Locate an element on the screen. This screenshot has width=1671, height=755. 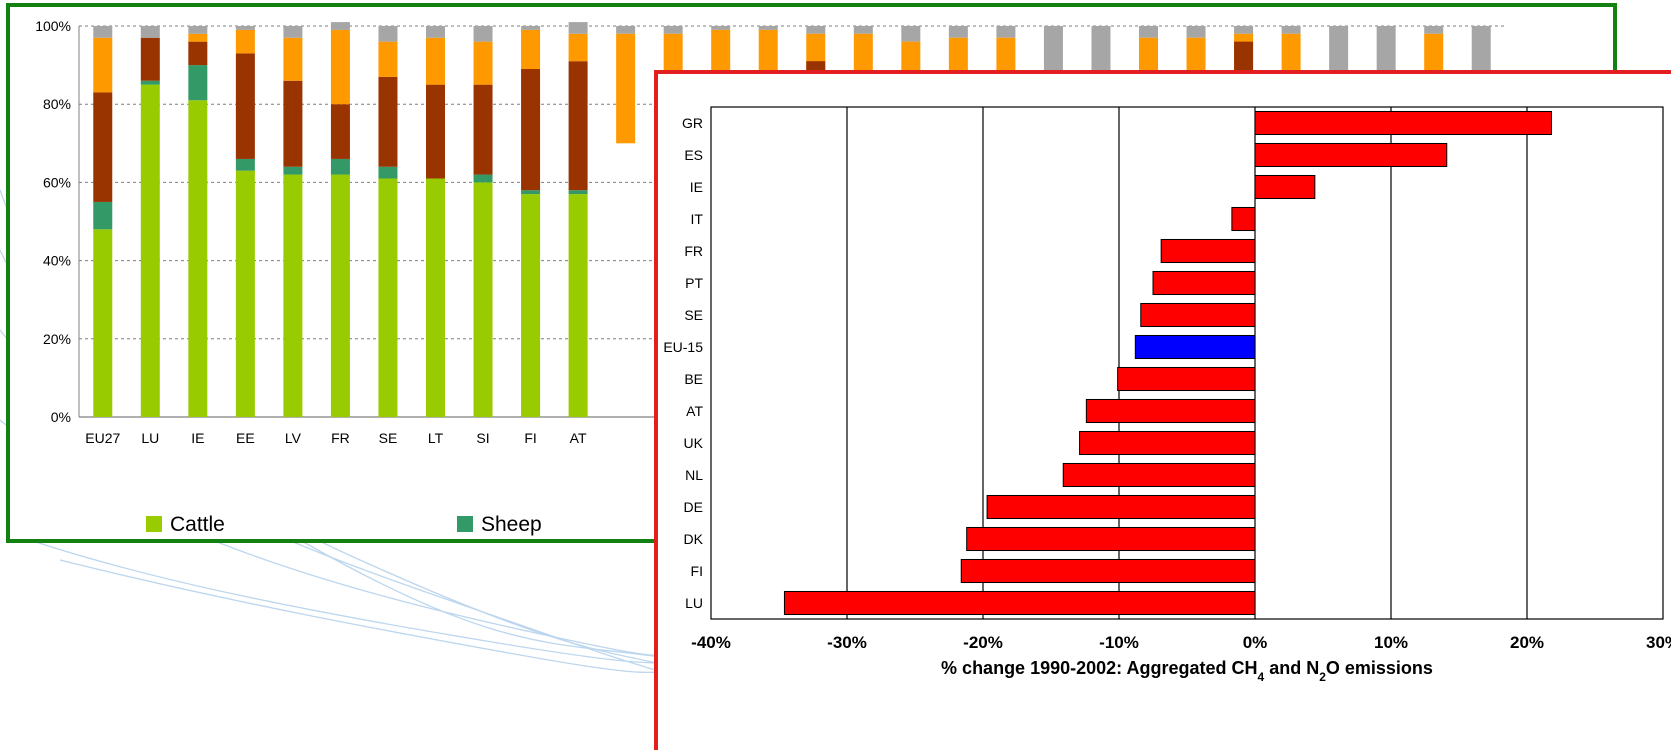
bar-nl is located at coordinates (1159, 475).